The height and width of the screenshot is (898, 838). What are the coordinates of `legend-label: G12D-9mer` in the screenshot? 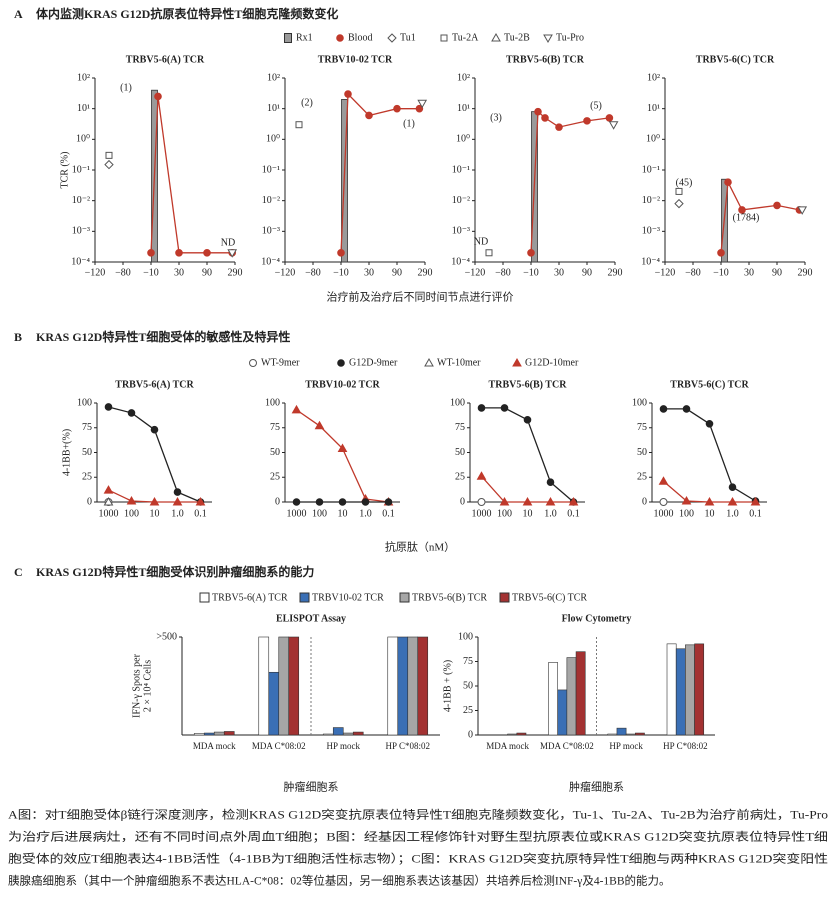 It's located at (373, 362).